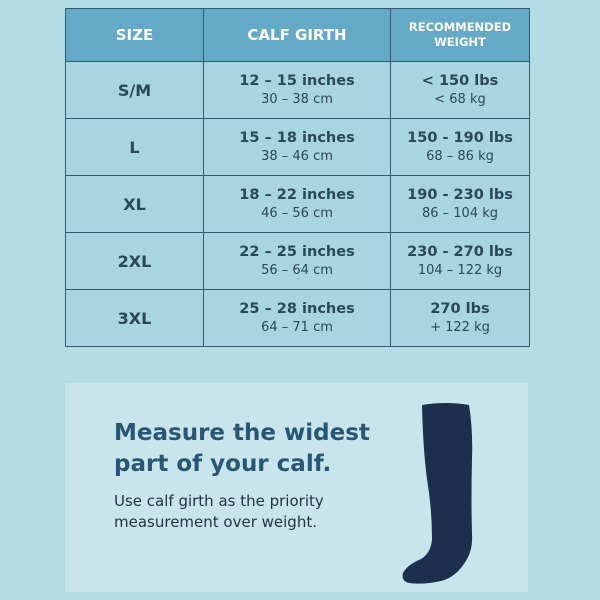 This screenshot has width=600, height=600. Describe the element at coordinates (297, 156) in the screenshot. I see `girth-cm: 38 – 46 cm` at that location.